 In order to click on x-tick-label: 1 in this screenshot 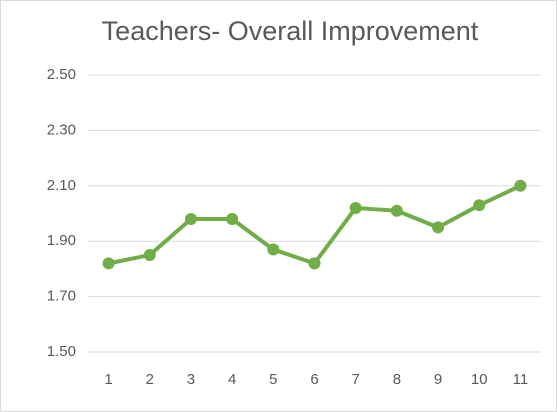, I will do `click(108, 379)`.